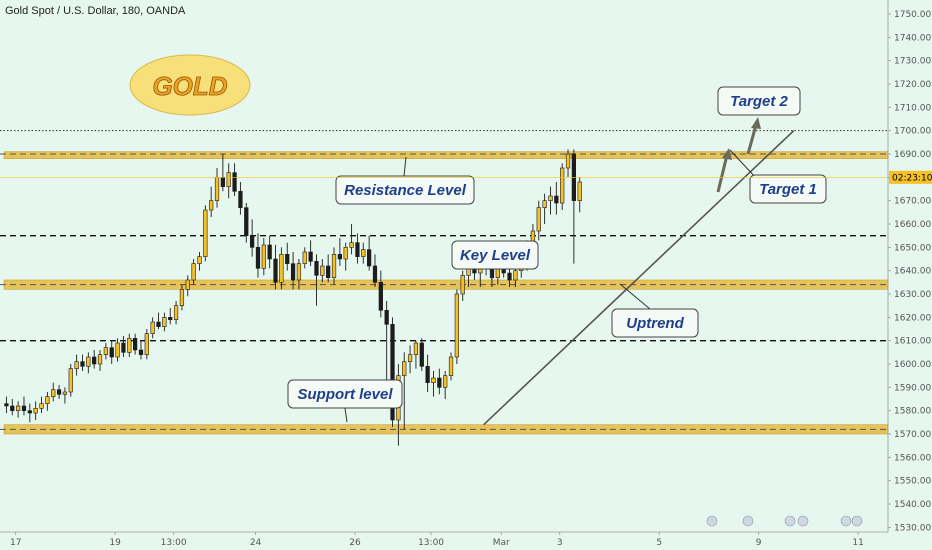  I want to click on price-axis-label: 1630.00, so click(912, 295).